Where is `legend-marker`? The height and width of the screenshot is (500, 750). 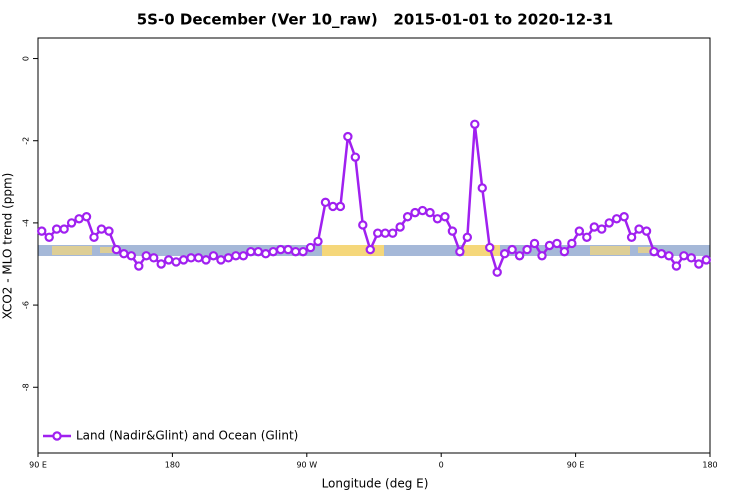 legend-marker is located at coordinates (57, 436).